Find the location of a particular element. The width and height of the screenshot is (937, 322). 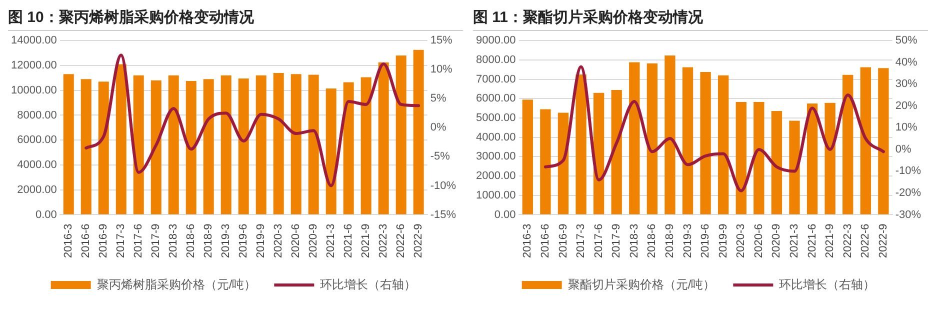

x-tick-label: 2016-9 is located at coordinates (104, 241).